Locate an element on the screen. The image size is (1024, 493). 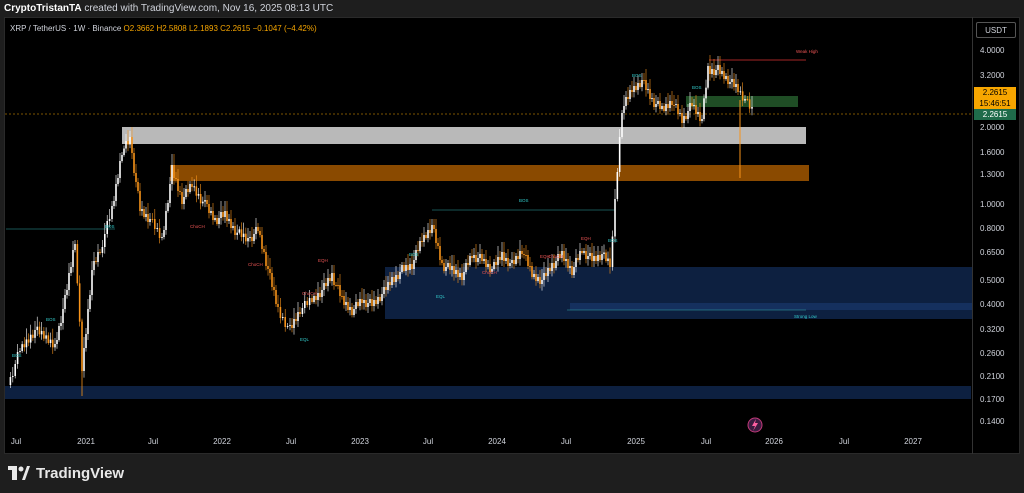
price-tick-label: 4.0000 is located at coordinates (992, 50).